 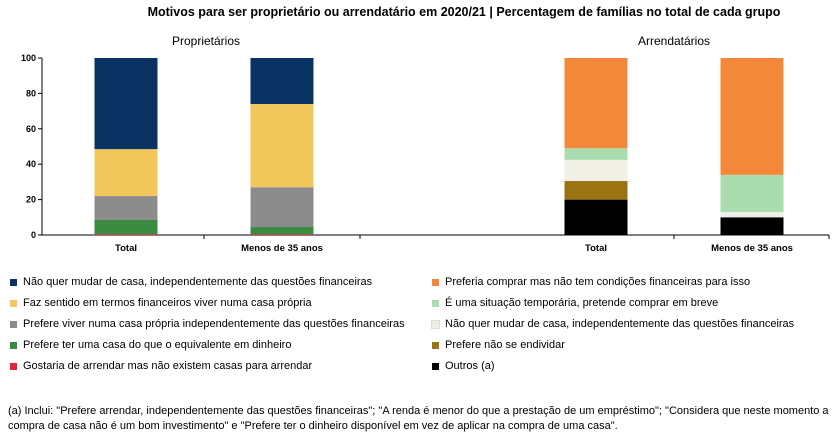 What do you see at coordinates (674, 41) in the screenshot?
I see `panel-label: Arrendatários` at bounding box center [674, 41].